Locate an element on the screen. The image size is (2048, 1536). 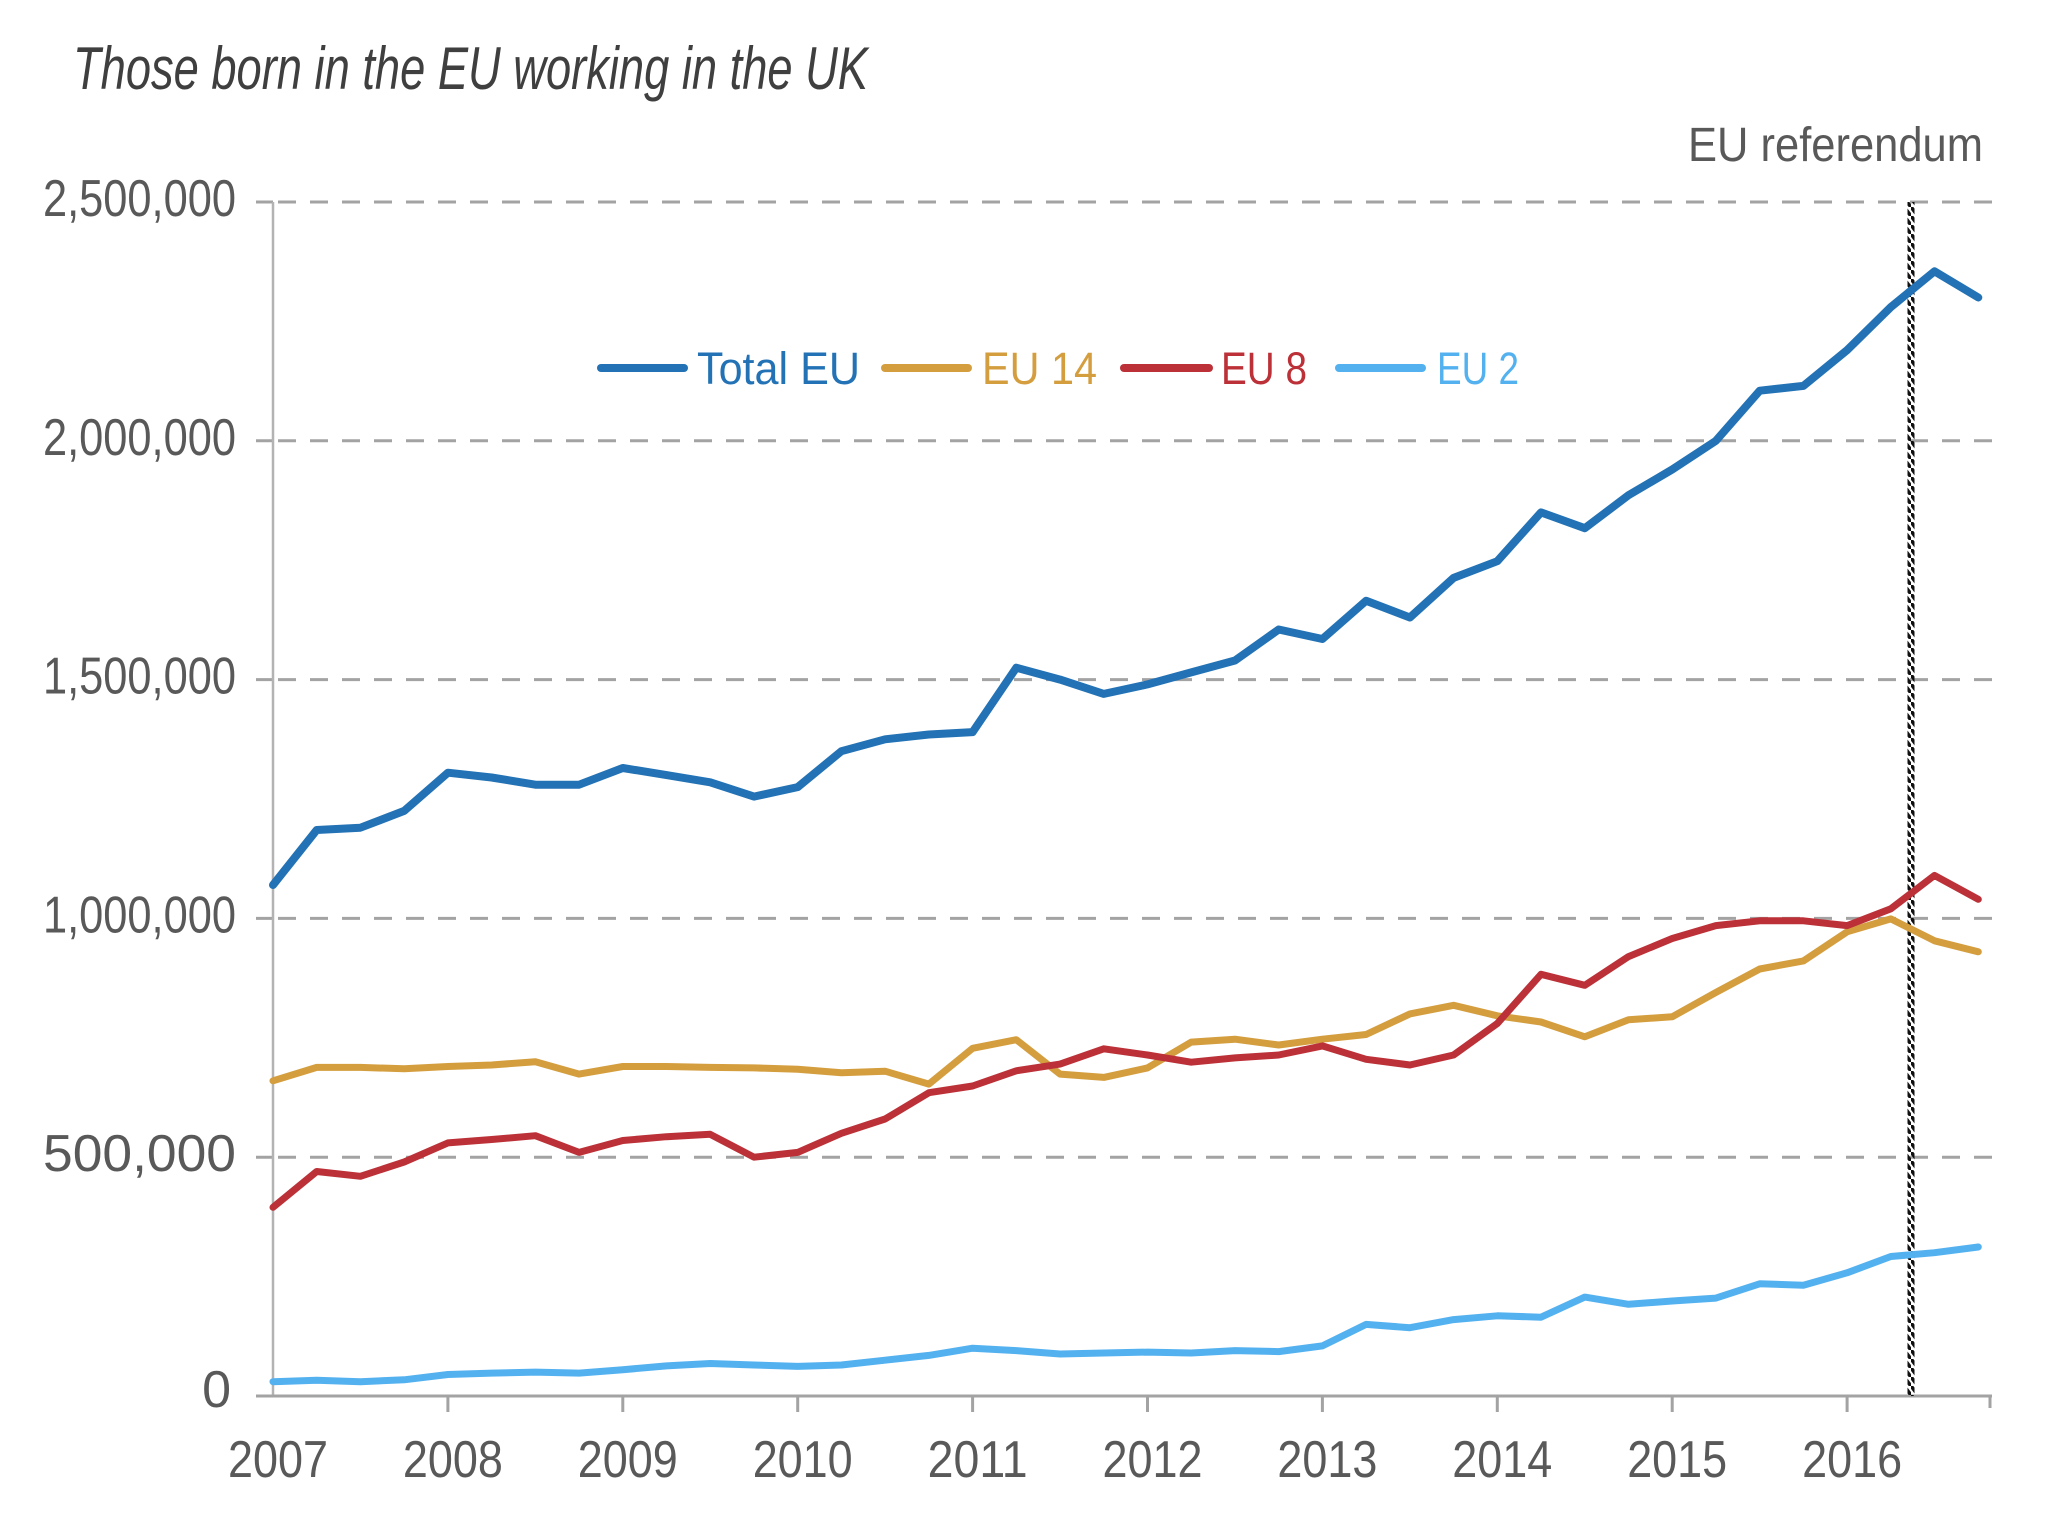
svg-text: 2011 is located at coordinates (978, 1460).